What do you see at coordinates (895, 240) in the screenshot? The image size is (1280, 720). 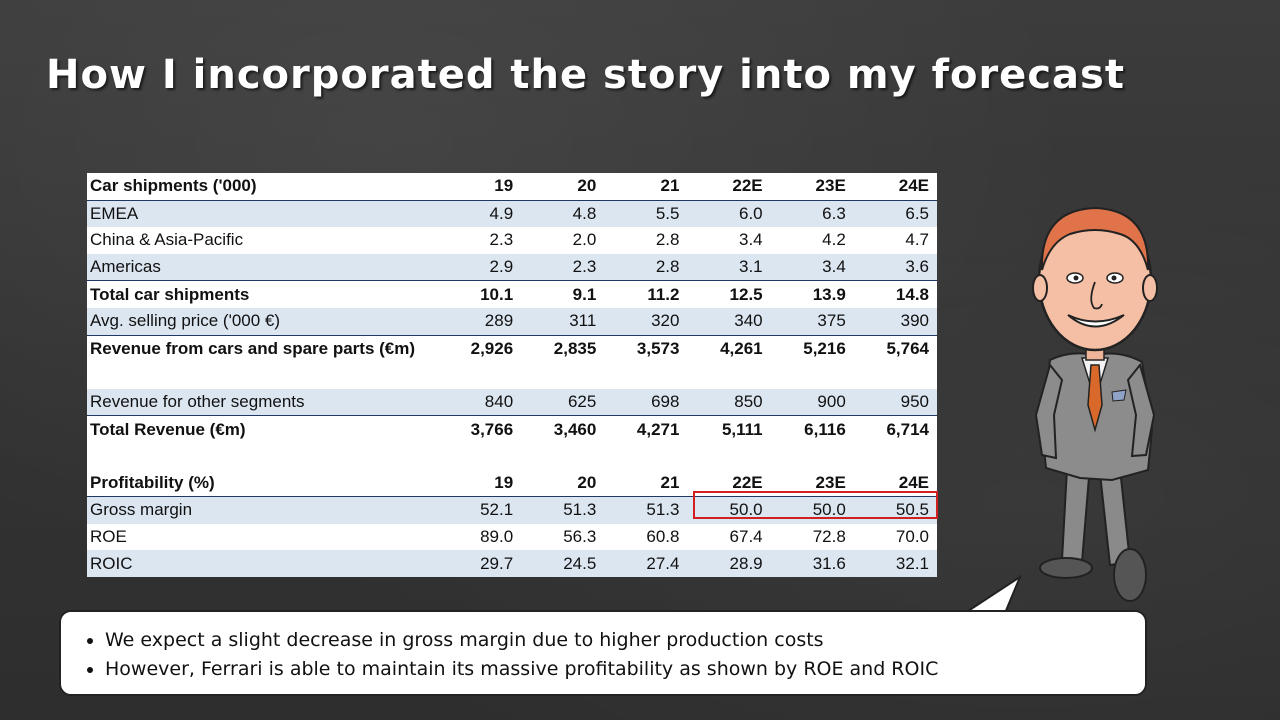 I see `cell: 4.7` at bounding box center [895, 240].